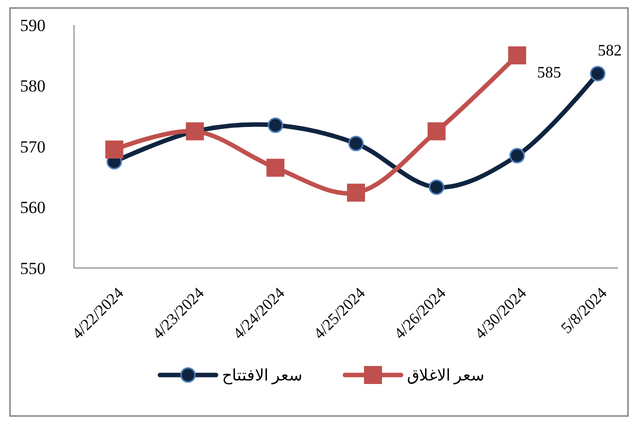 This screenshot has height=440, width=637. What do you see at coordinates (445, 376) in the screenshot?
I see `legend-label: سعر الاغلاق` at bounding box center [445, 376].